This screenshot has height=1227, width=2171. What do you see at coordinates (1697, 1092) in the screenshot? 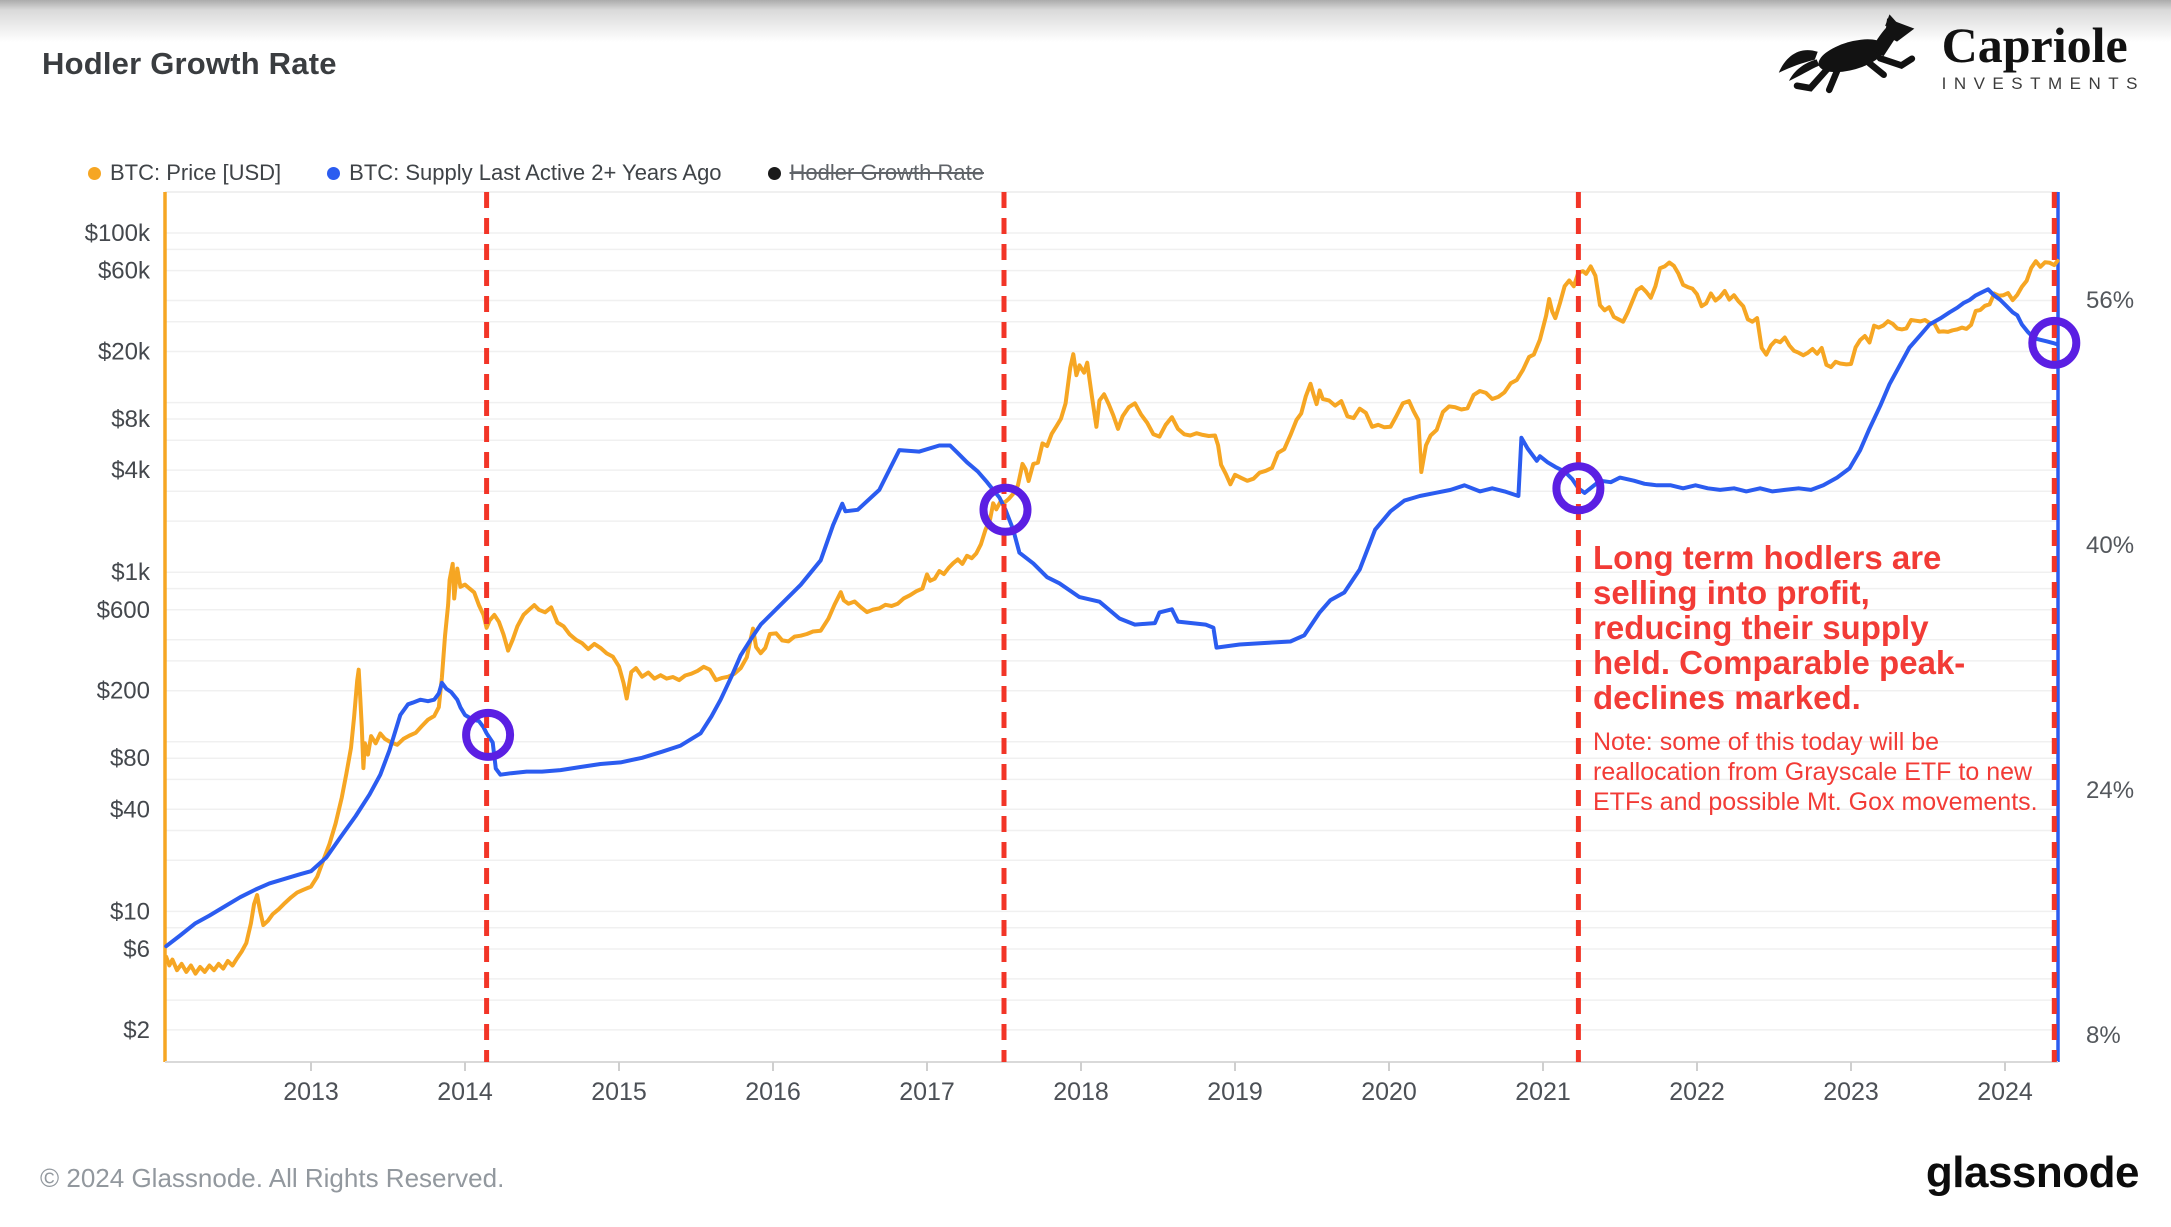
I see `svg-text: 2022` at bounding box center [1697, 1092].